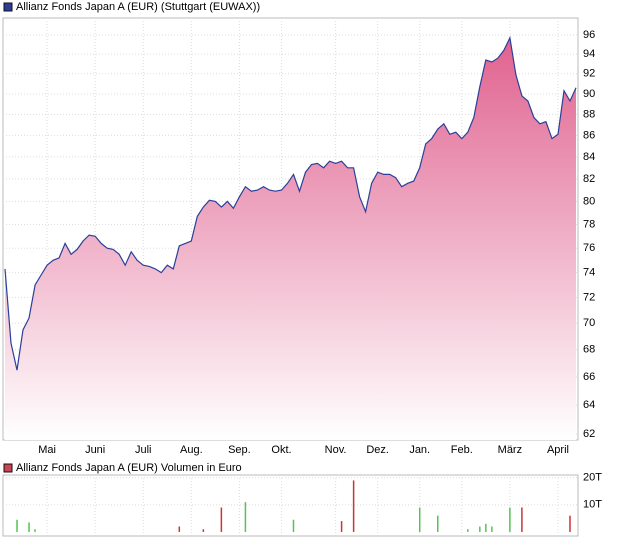 This screenshot has width=620, height=546. Describe the element at coordinates (589, 405) in the screenshot. I see `y-tick-label: 64` at that location.